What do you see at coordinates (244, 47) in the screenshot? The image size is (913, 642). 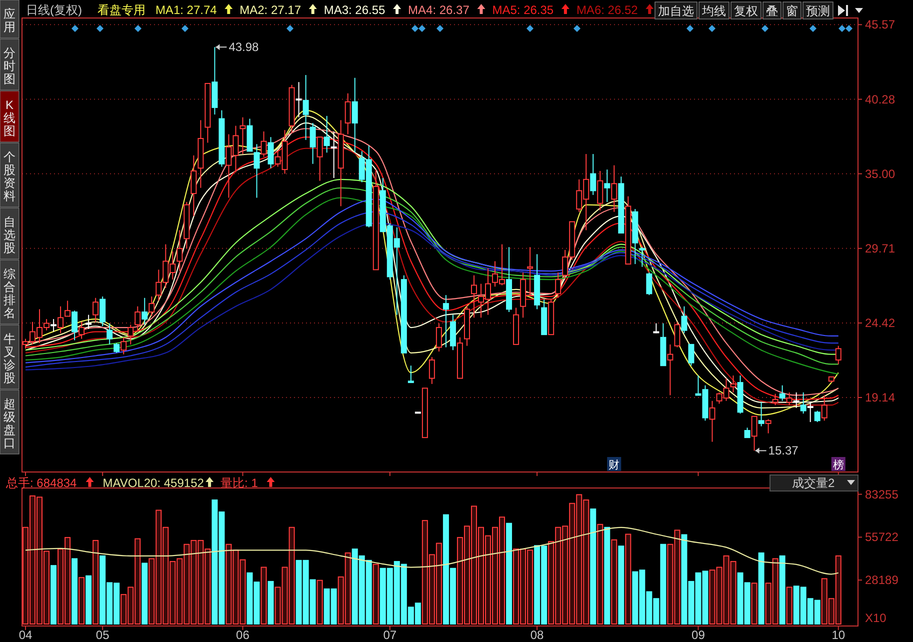 I see `annotation: 43.98` at bounding box center [244, 47].